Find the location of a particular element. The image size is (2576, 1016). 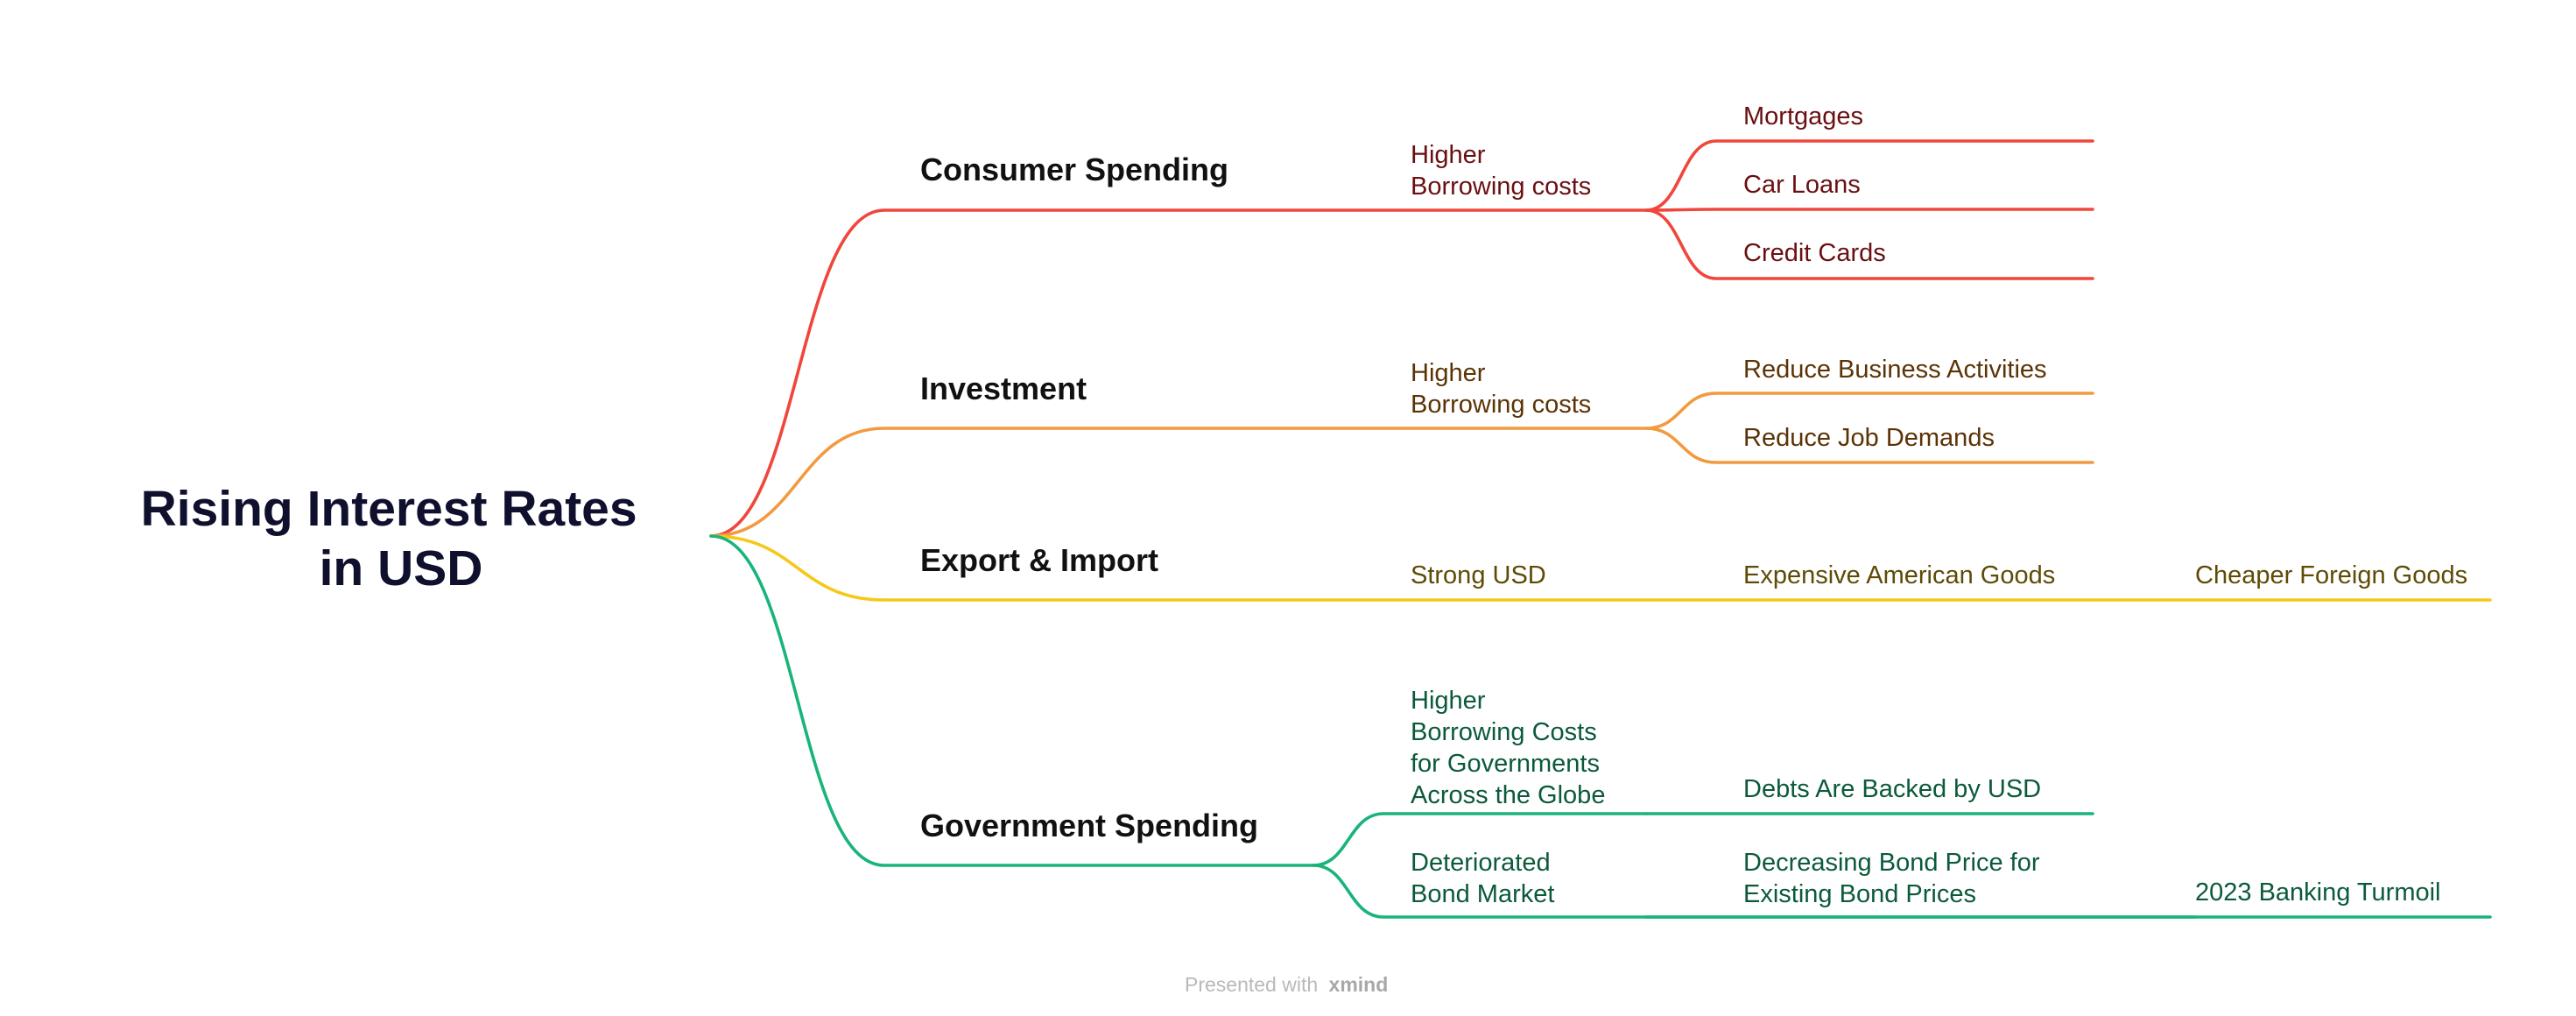

trade-node-t1: Strong USD is located at coordinates (1478, 575).